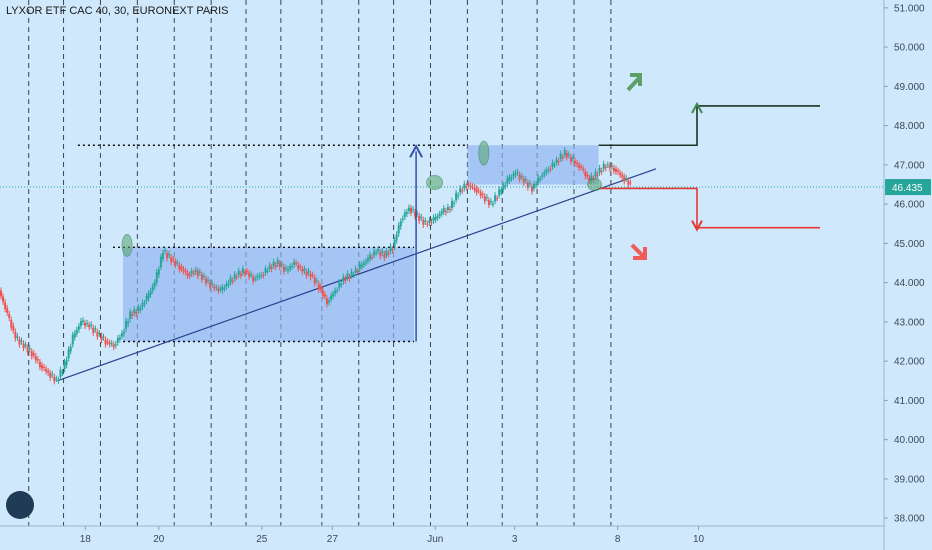 The height and width of the screenshot is (550, 932). What do you see at coordinates (20, 505) in the screenshot?
I see `tradingview-logo-icon` at bounding box center [20, 505].